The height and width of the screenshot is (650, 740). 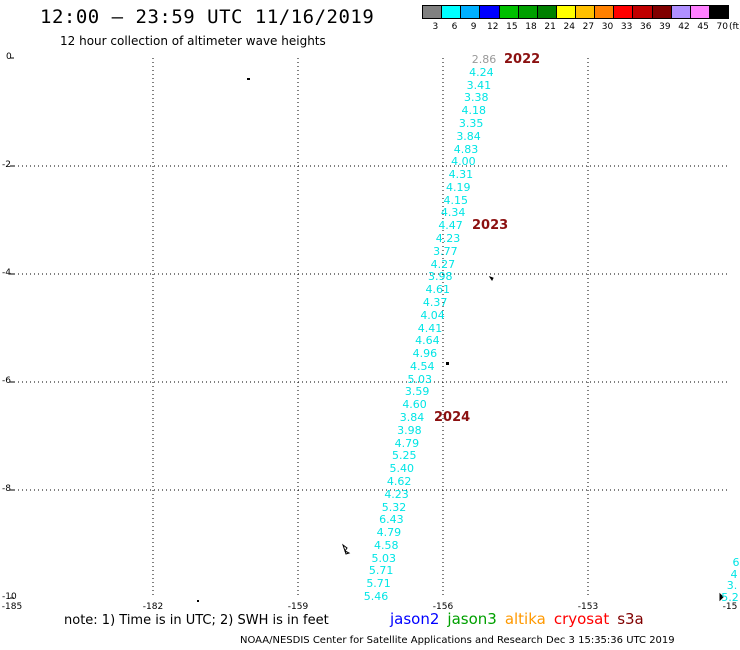 What do you see at coordinates (455, 200) in the screenshot?
I see `wave-height-label: 4.15` at bounding box center [455, 200].